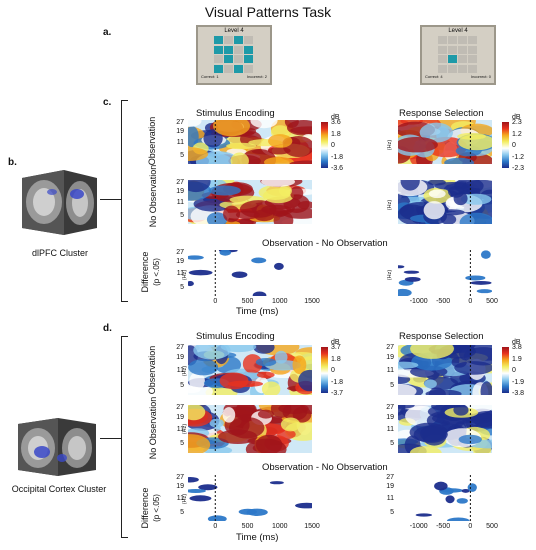 The height and width of the screenshot is (550, 536). What do you see at coordinates (458, 55) in the screenshot?
I see `task-screen-right: Level 4 Correct: 4 Incorrect: 0` at bounding box center [458, 55].